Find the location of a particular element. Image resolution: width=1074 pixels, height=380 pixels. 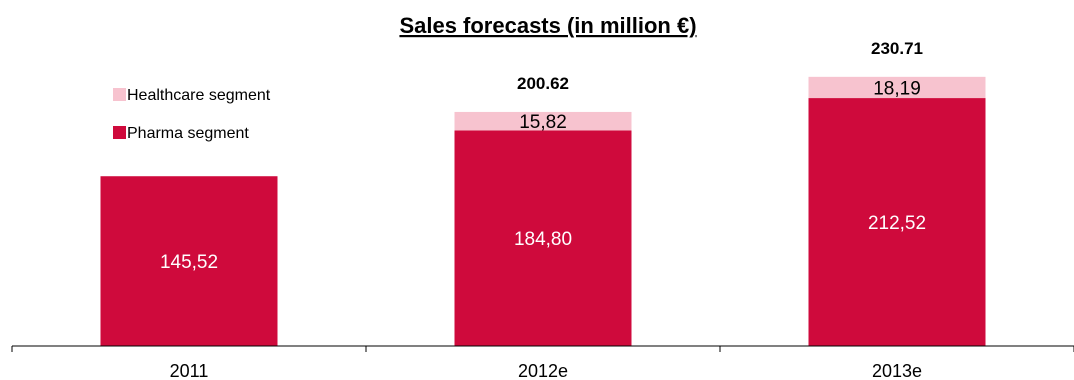

legend-swatch-healthcare is located at coordinates (119, 94).